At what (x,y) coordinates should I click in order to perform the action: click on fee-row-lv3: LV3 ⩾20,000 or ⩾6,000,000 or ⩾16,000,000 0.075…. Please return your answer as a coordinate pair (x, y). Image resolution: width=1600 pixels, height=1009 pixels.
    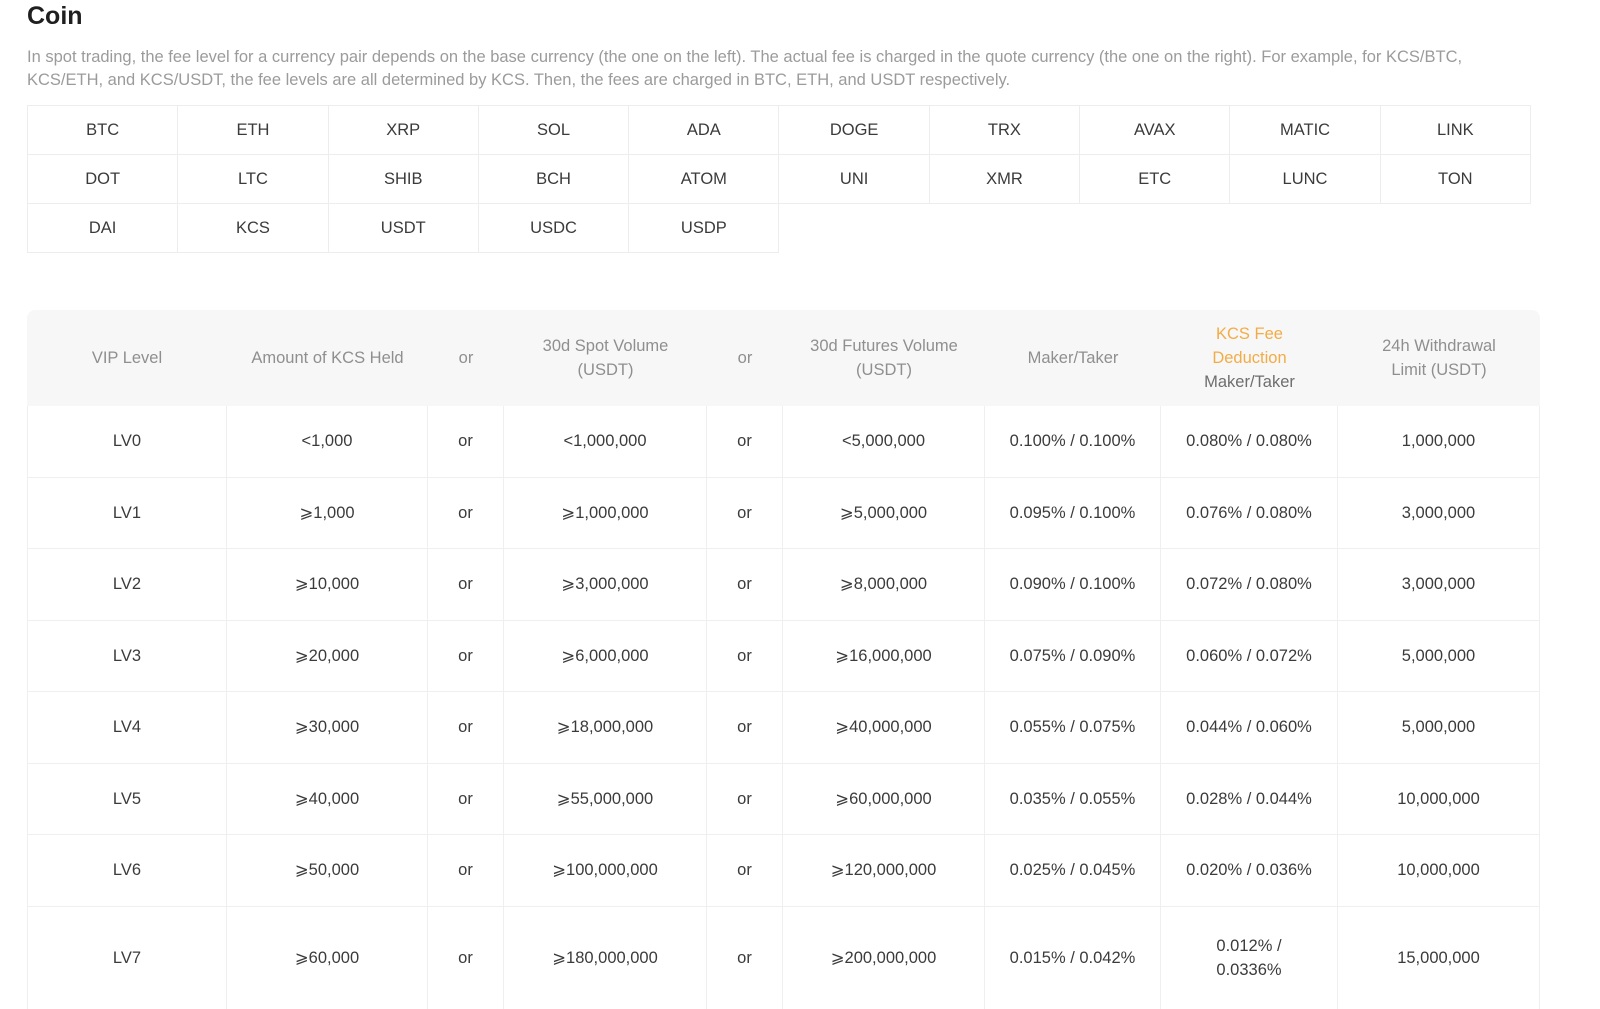
    Looking at the image, I should click on (783, 656).